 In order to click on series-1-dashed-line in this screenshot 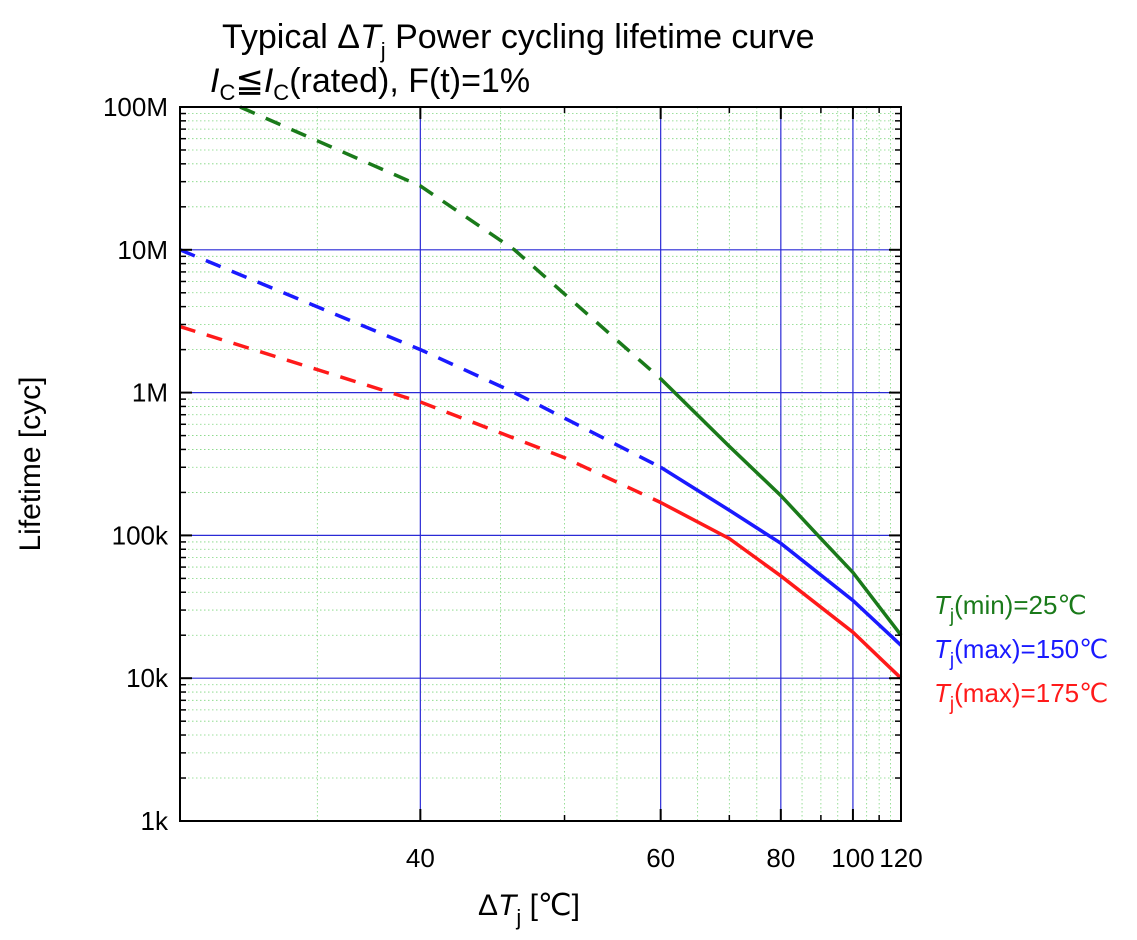, I will do `click(420, 358)`.